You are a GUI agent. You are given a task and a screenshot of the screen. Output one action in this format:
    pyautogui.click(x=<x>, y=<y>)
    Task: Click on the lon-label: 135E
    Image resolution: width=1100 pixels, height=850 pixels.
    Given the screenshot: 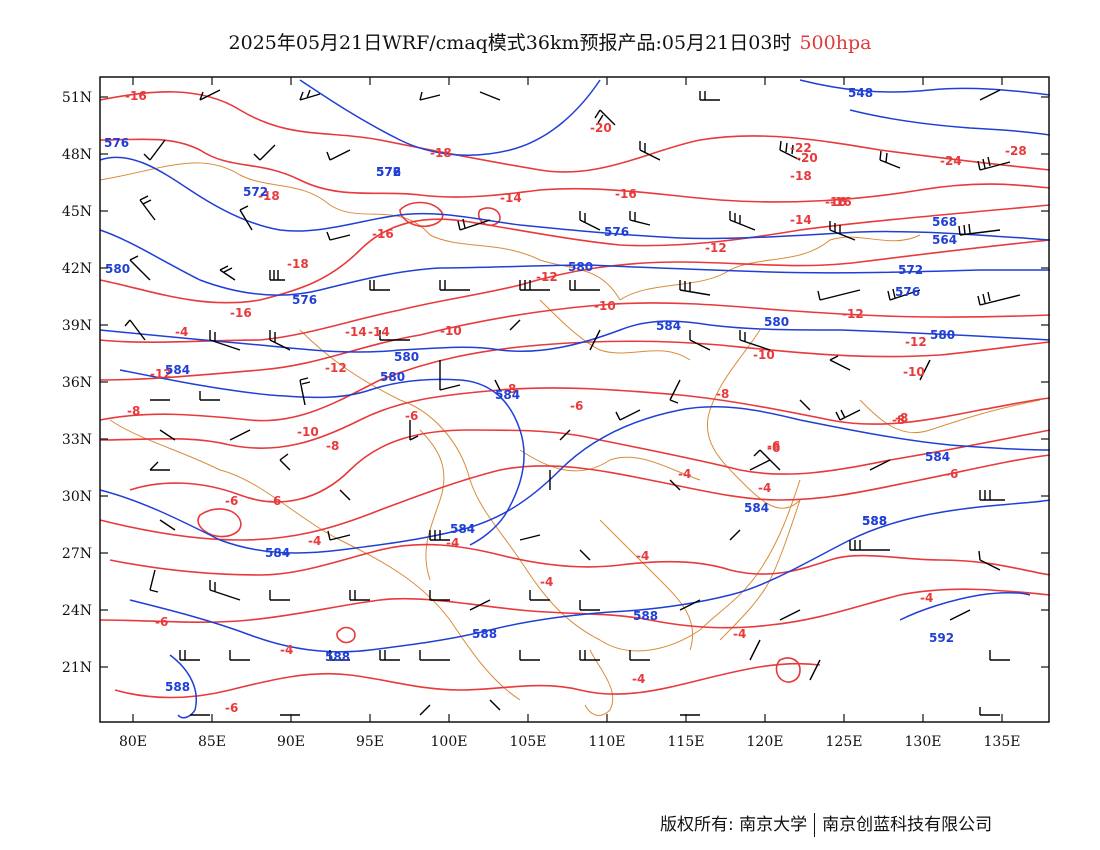 What is the action you would take?
    pyautogui.click(x=1002, y=742)
    